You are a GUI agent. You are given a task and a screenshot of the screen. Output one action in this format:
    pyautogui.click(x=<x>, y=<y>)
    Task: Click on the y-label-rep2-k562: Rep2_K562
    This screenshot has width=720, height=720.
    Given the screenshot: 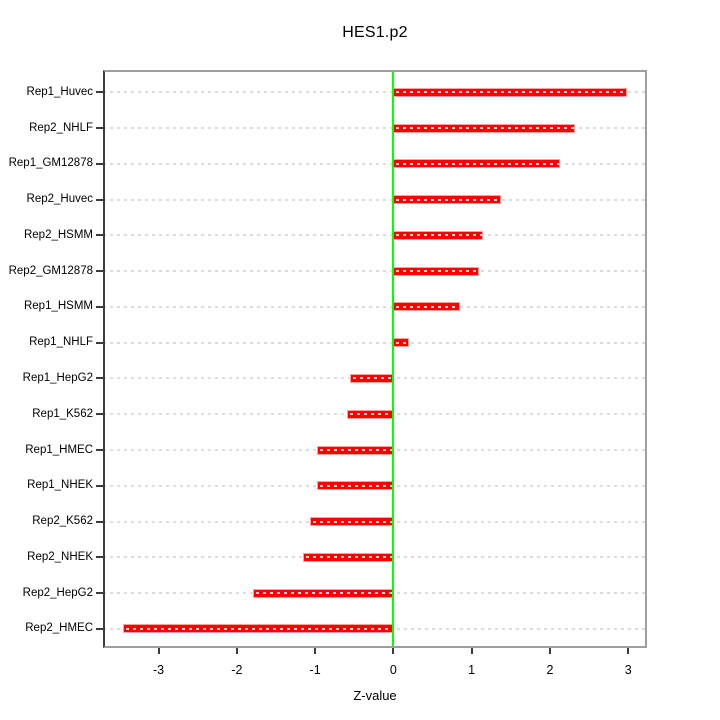 What is the action you would take?
    pyautogui.click(x=62, y=521)
    